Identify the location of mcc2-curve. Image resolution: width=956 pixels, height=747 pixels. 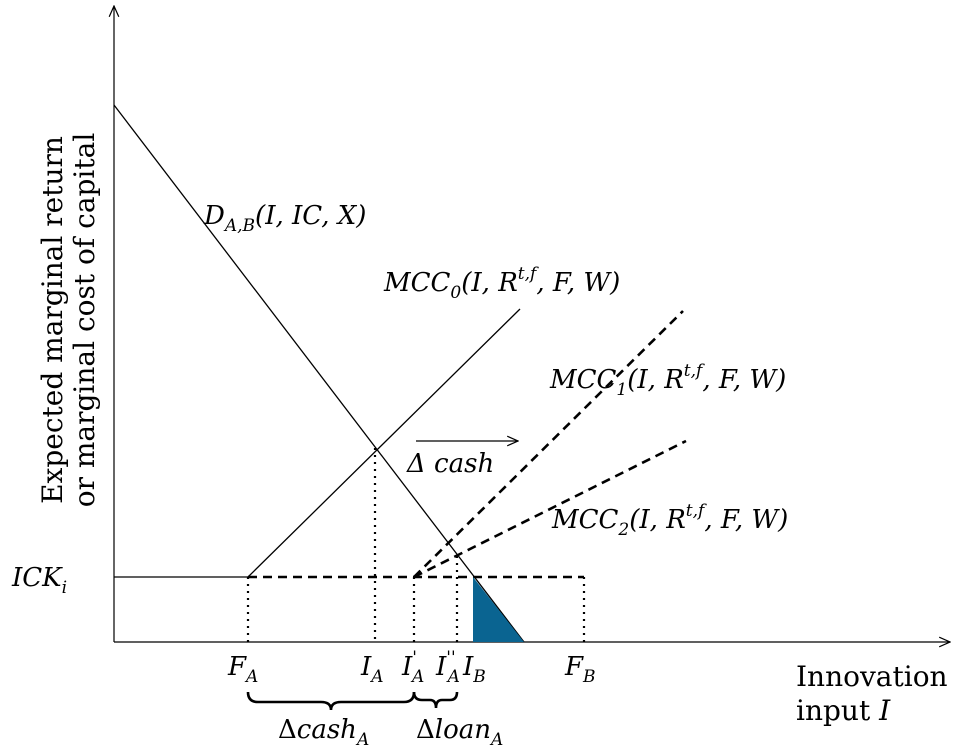
(550, 509).